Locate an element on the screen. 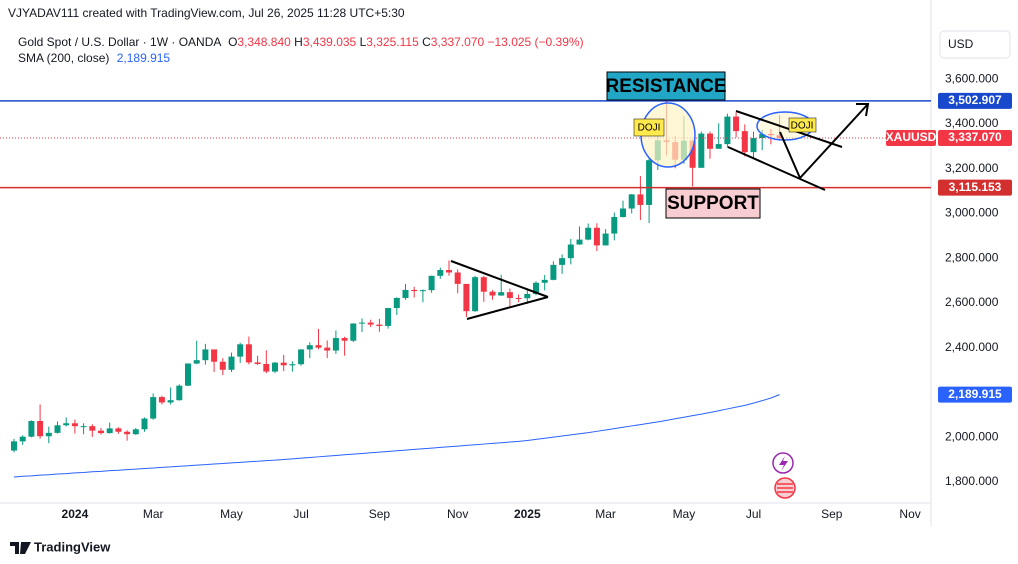 The image size is (1018, 564). y-tick-label: 2,000.000 is located at coordinates (972, 436).